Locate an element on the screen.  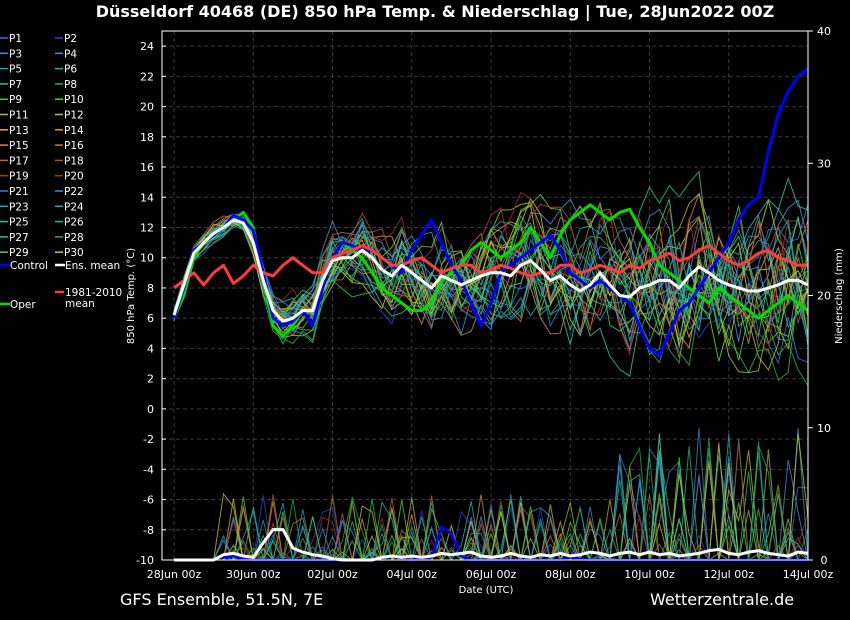
legend-label: mean is located at coordinates (80, 304).